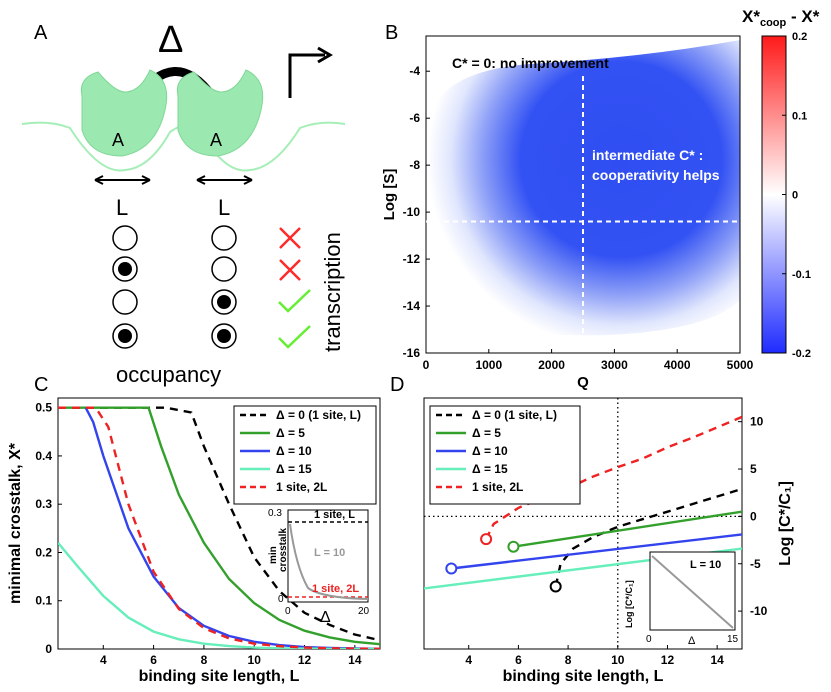  I want to click on y-tick-label: -5, so click(755, 564).